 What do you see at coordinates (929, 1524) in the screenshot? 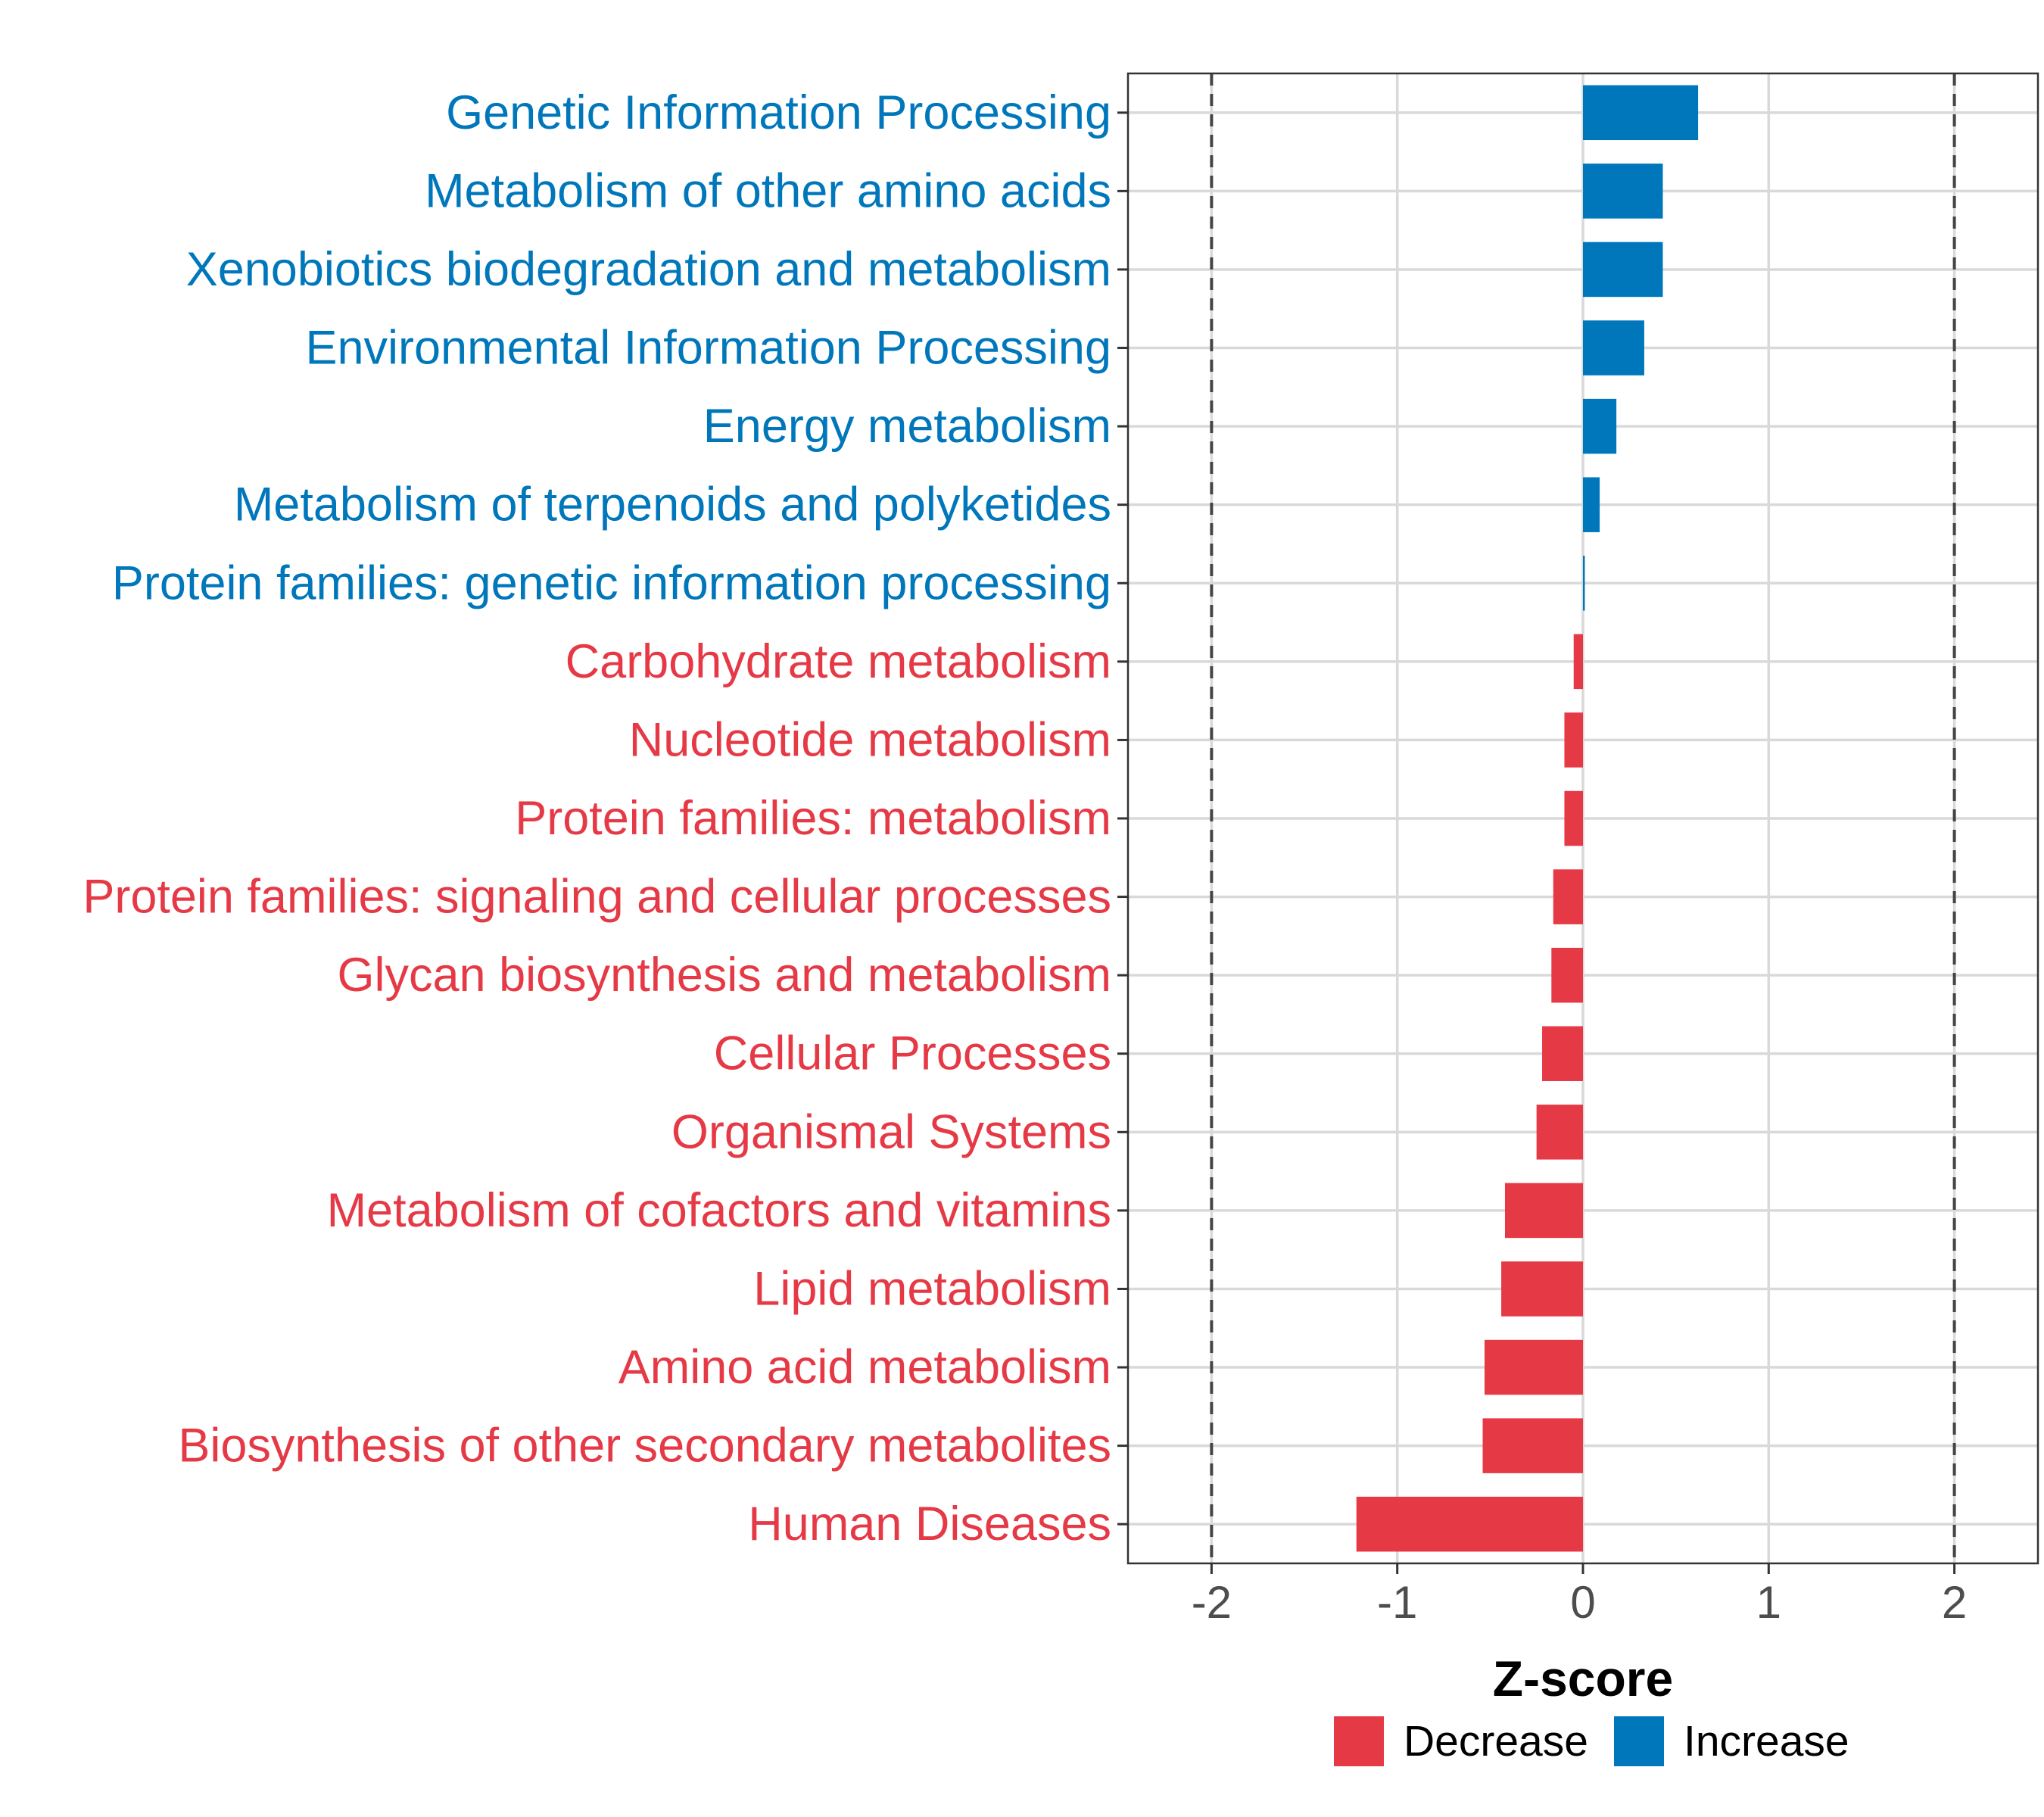
I see `category-label: Human Diseases` at bounding box center [929, 1524].